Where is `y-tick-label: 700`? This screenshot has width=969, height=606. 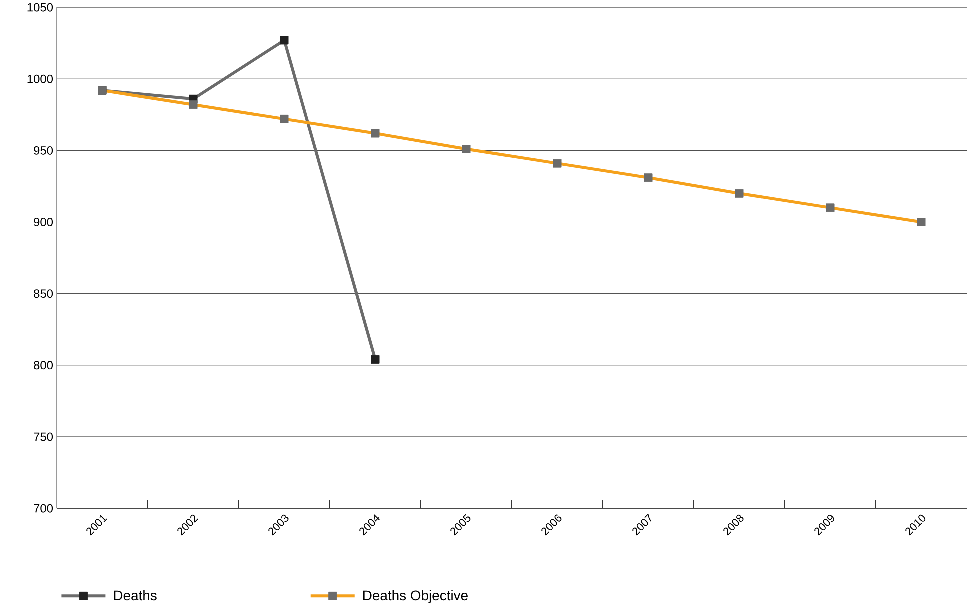
y-tick-label: 700 is located at coordinates (44, 508).